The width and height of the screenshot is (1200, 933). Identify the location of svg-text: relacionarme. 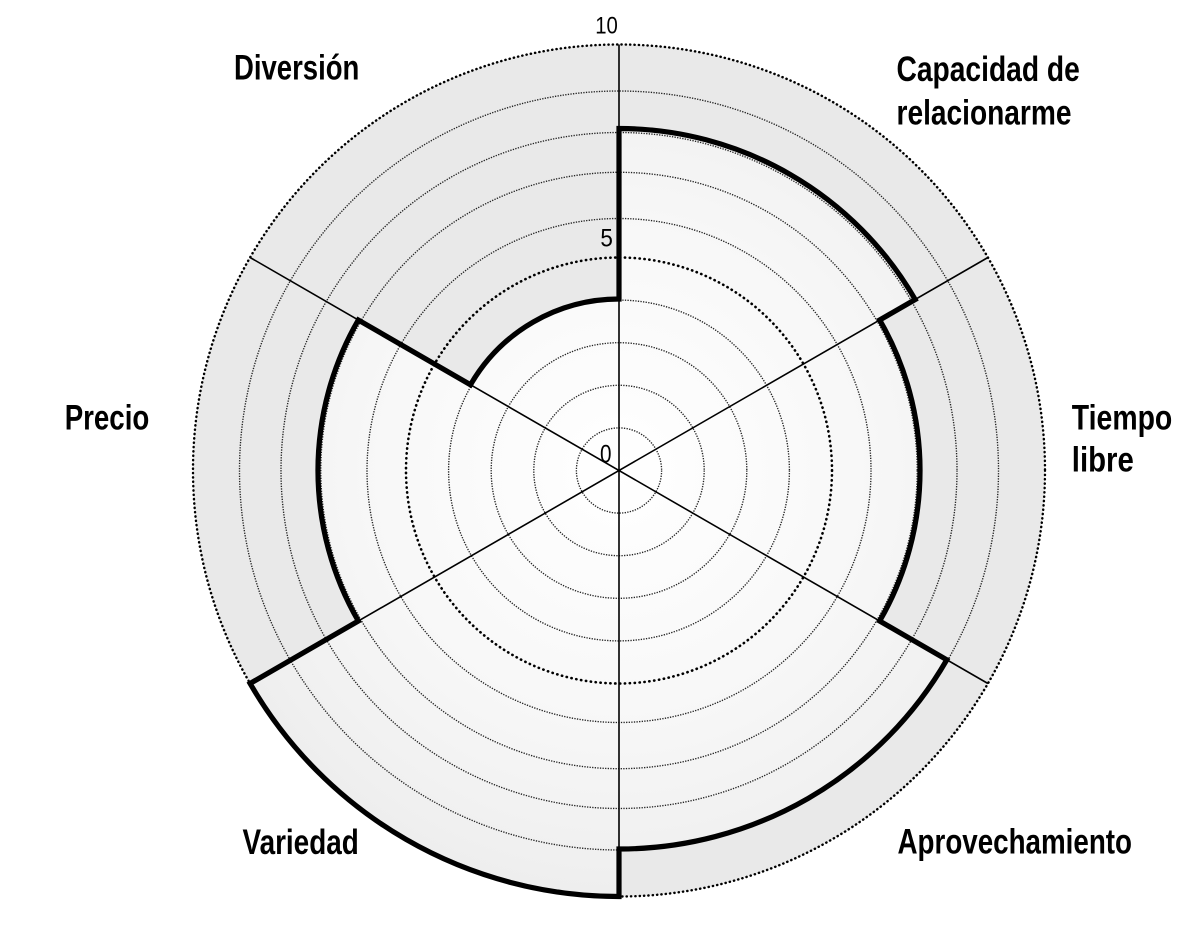
(984, 113).